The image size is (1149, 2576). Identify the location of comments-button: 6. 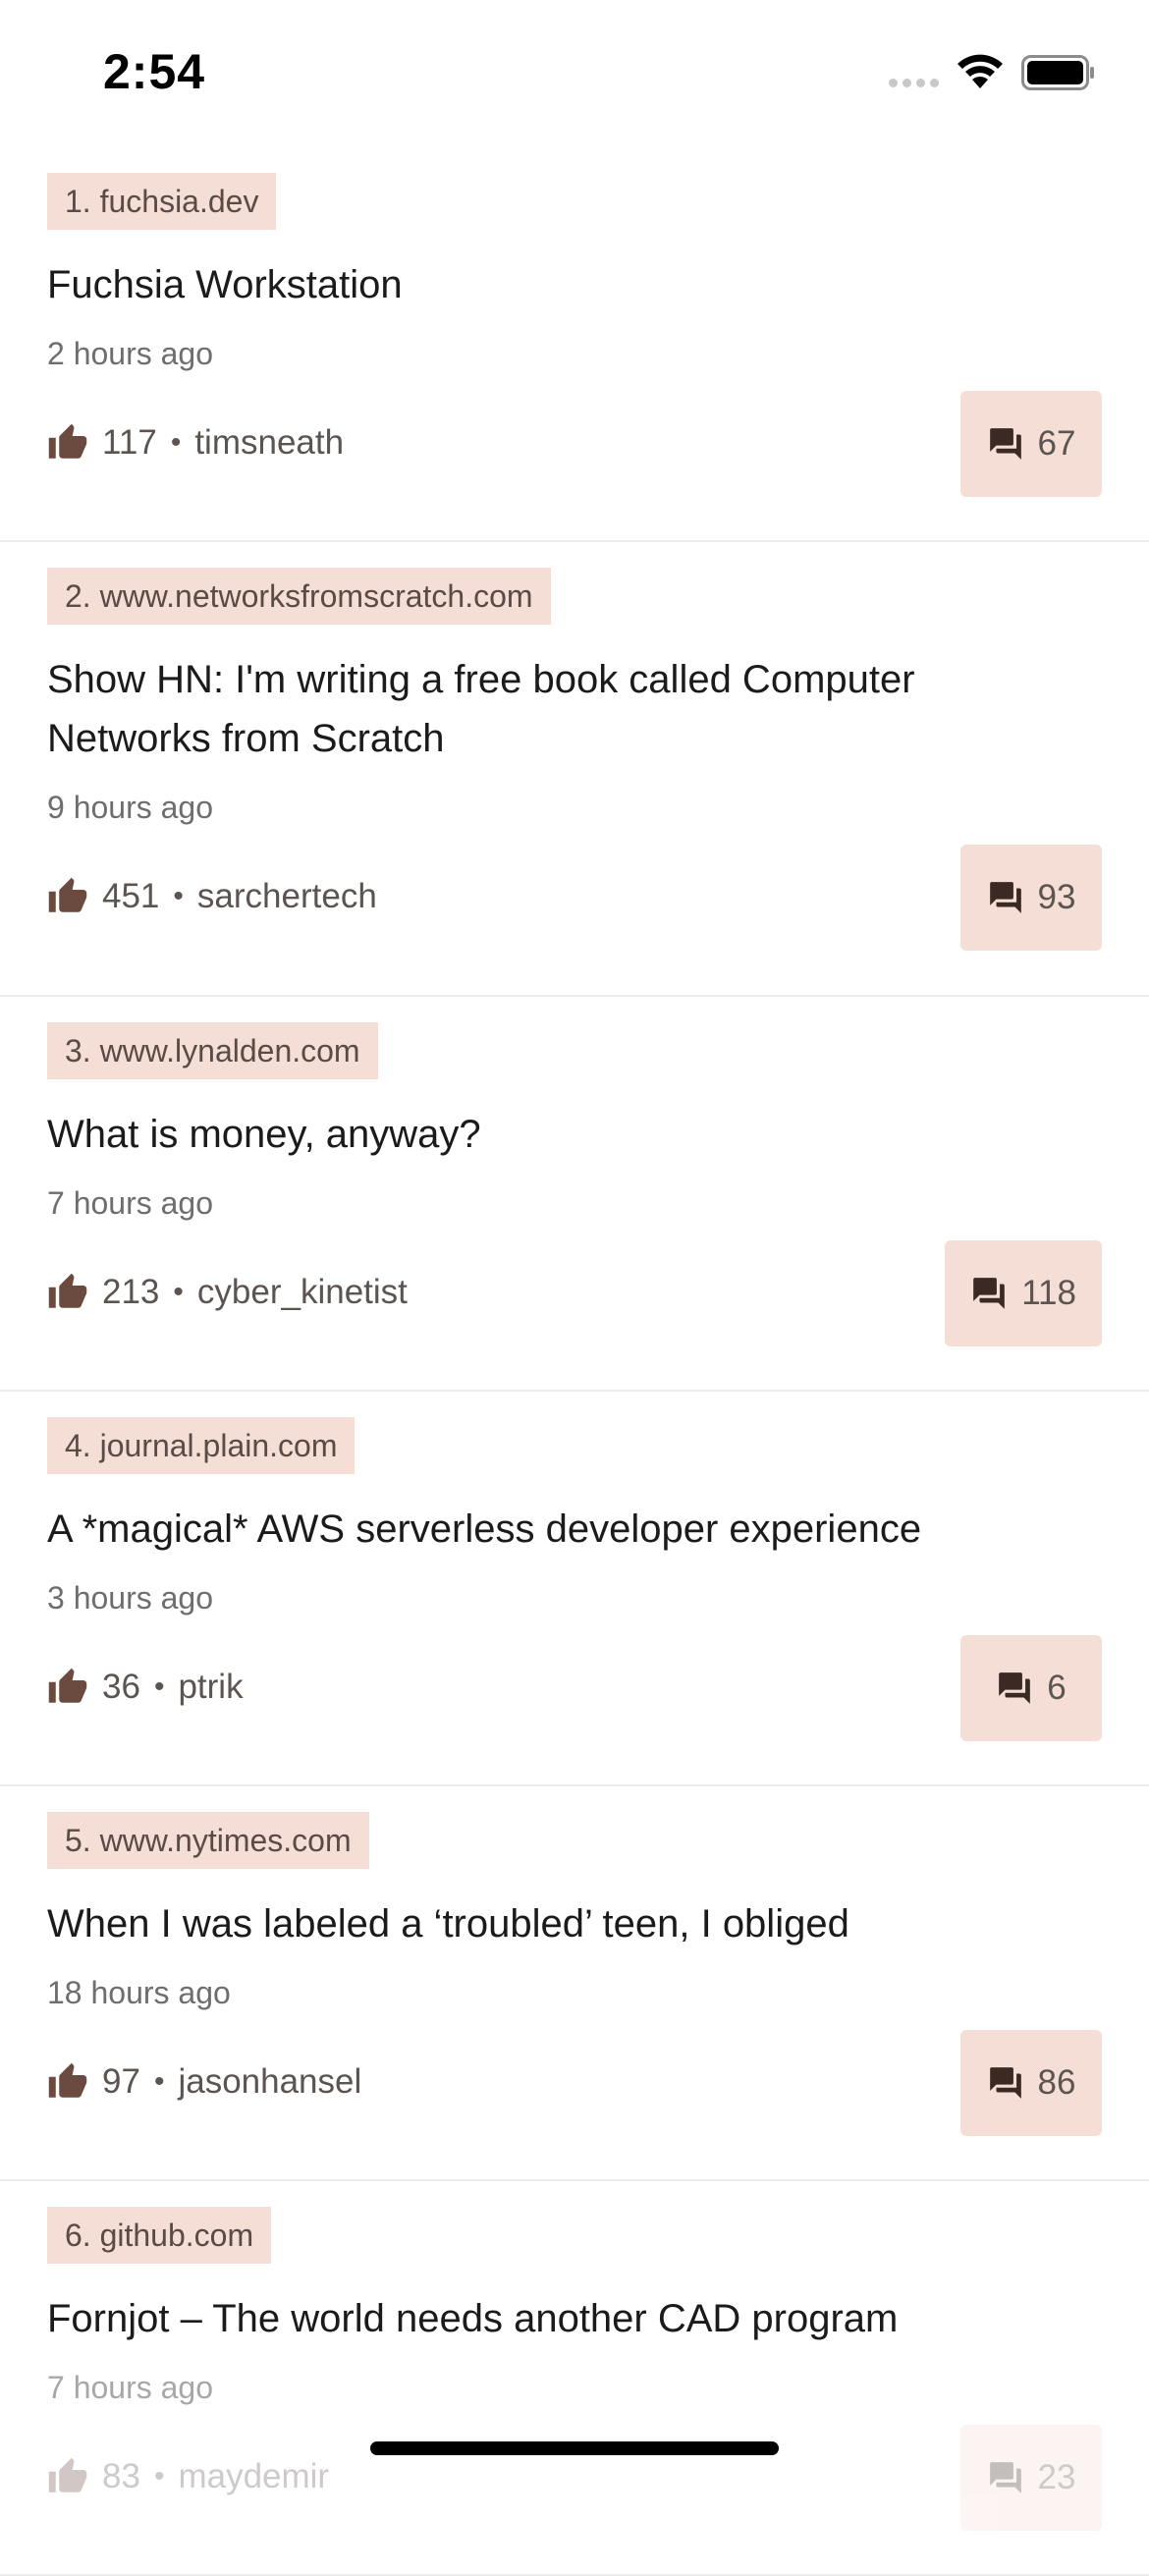
(1031, 1688).